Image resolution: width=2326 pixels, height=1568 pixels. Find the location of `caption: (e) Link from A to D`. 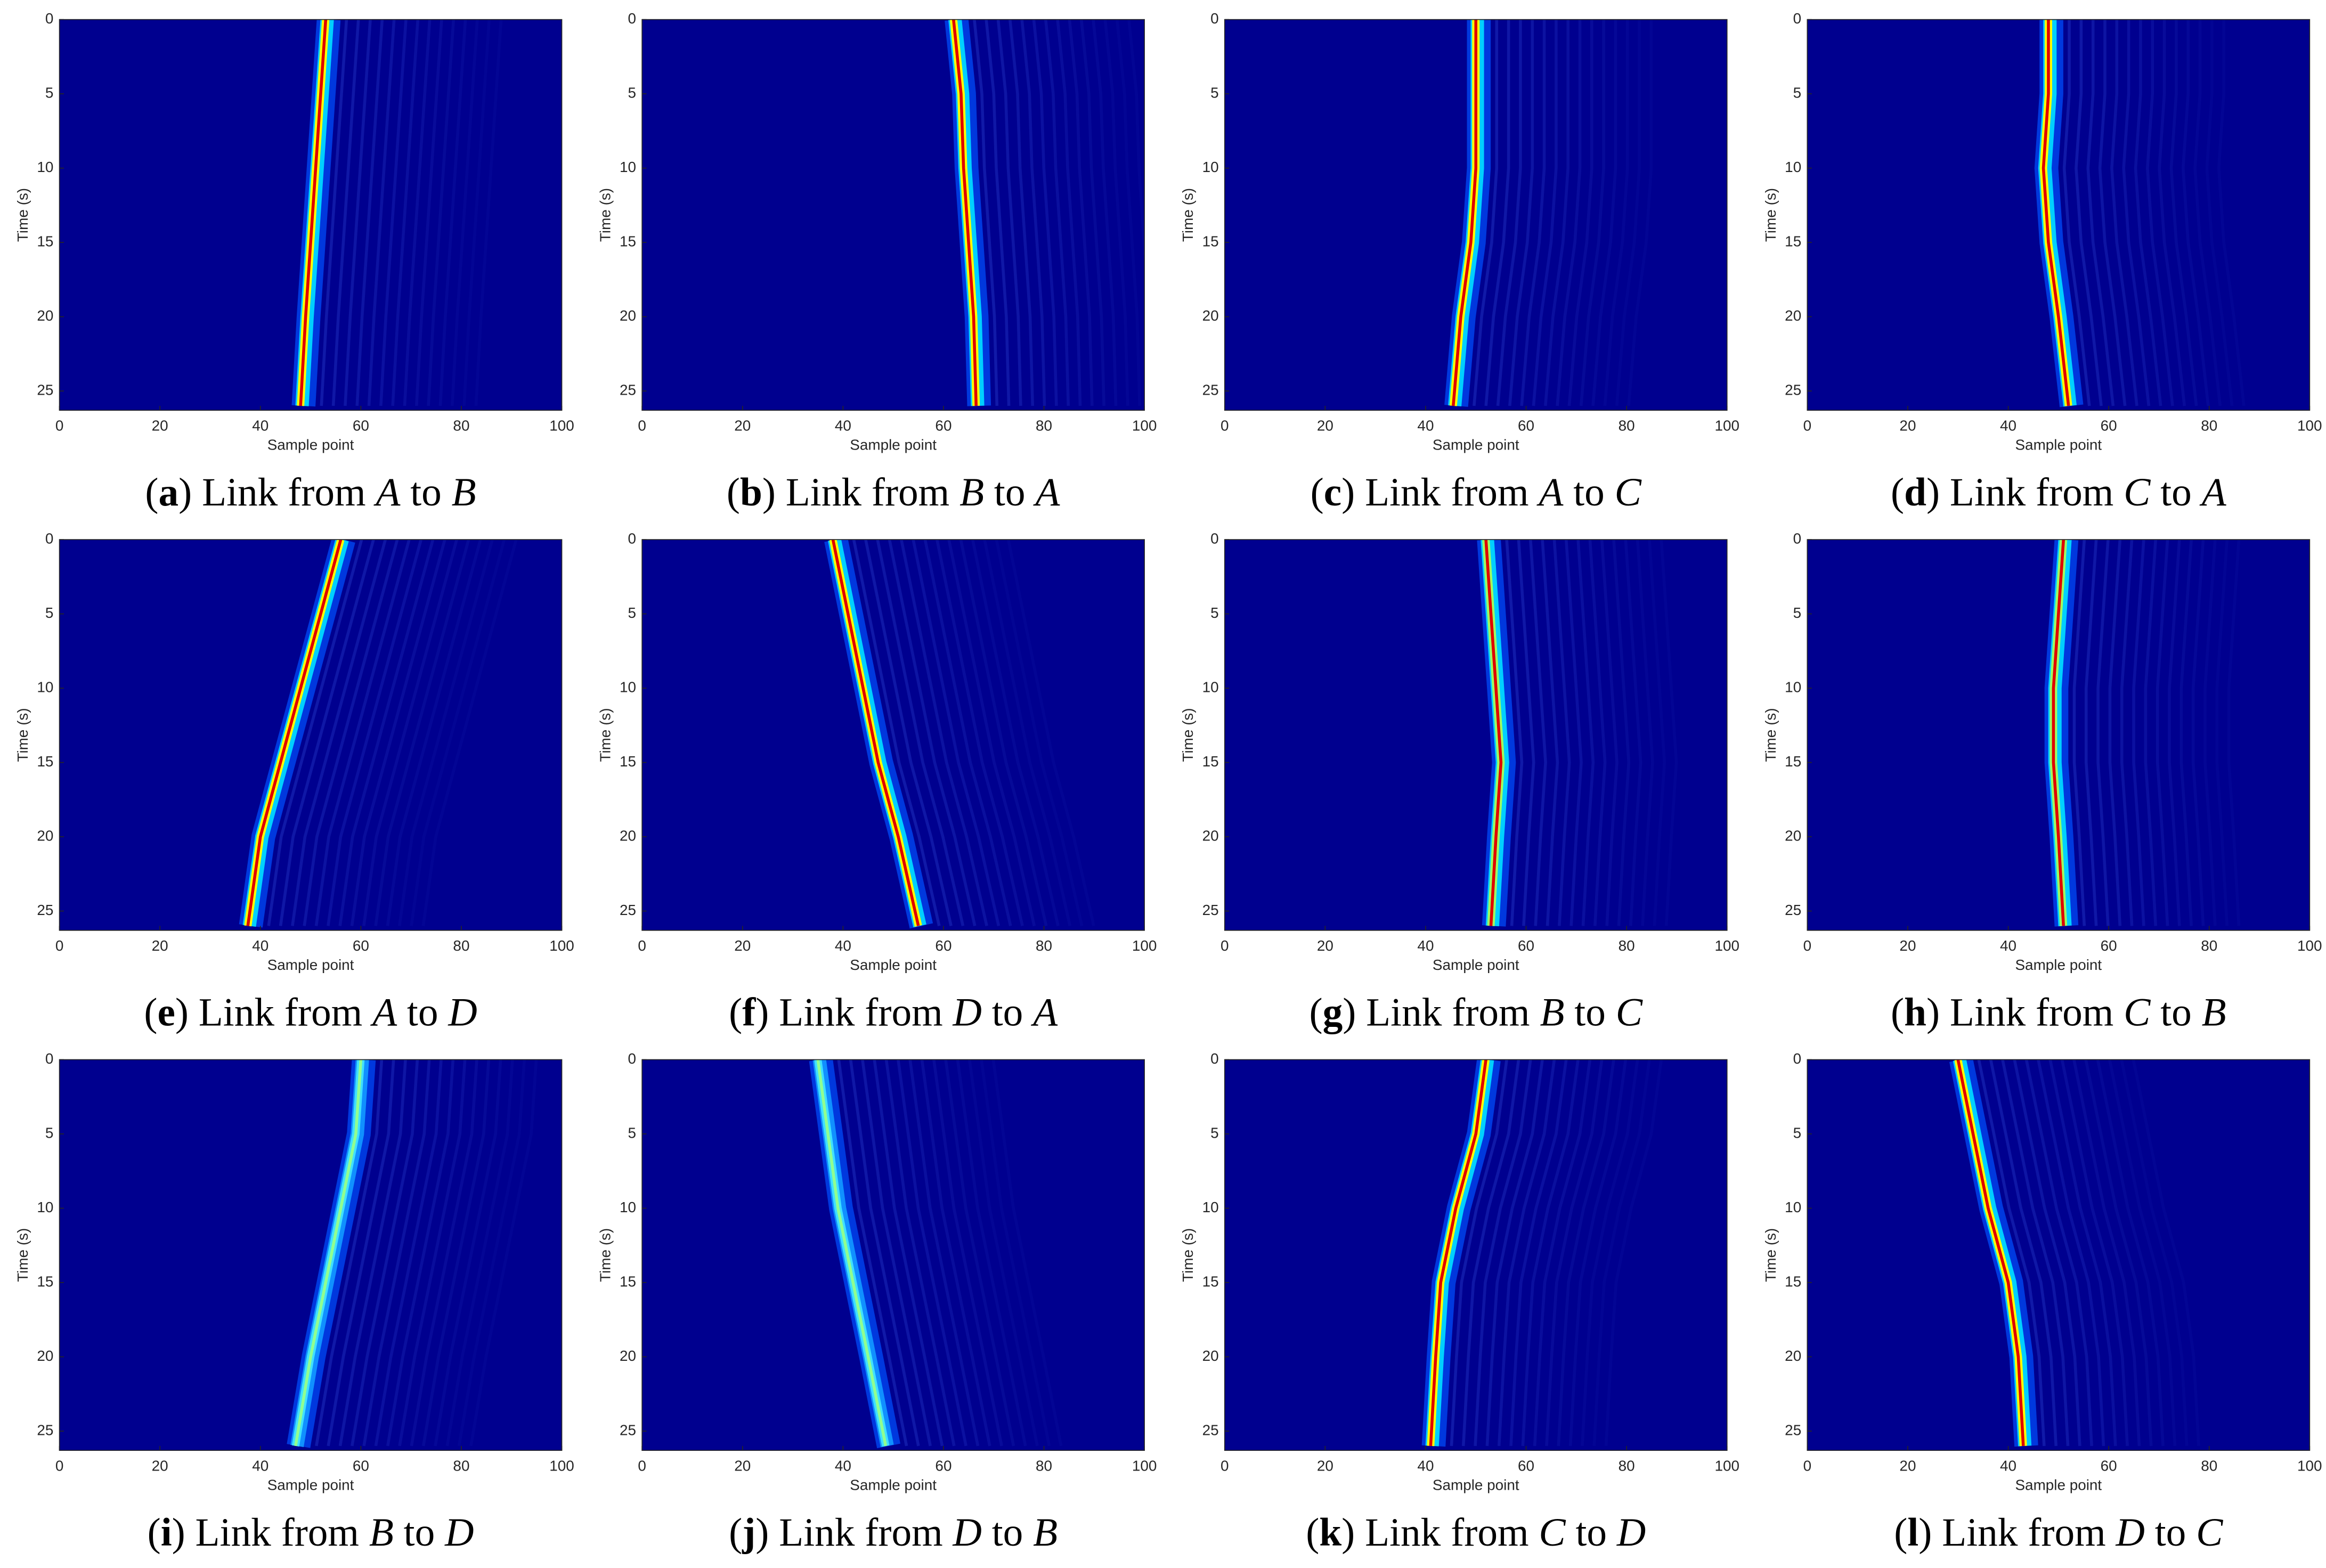

caption: (e) Link from A to D is located at coordinates (310, 1013).